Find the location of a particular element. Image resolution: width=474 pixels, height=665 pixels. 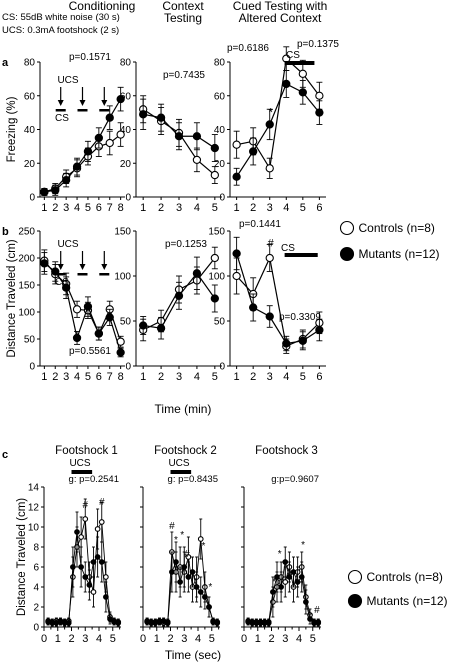

x-tick-label-b2: 1 is located at coordinates (143, 377).